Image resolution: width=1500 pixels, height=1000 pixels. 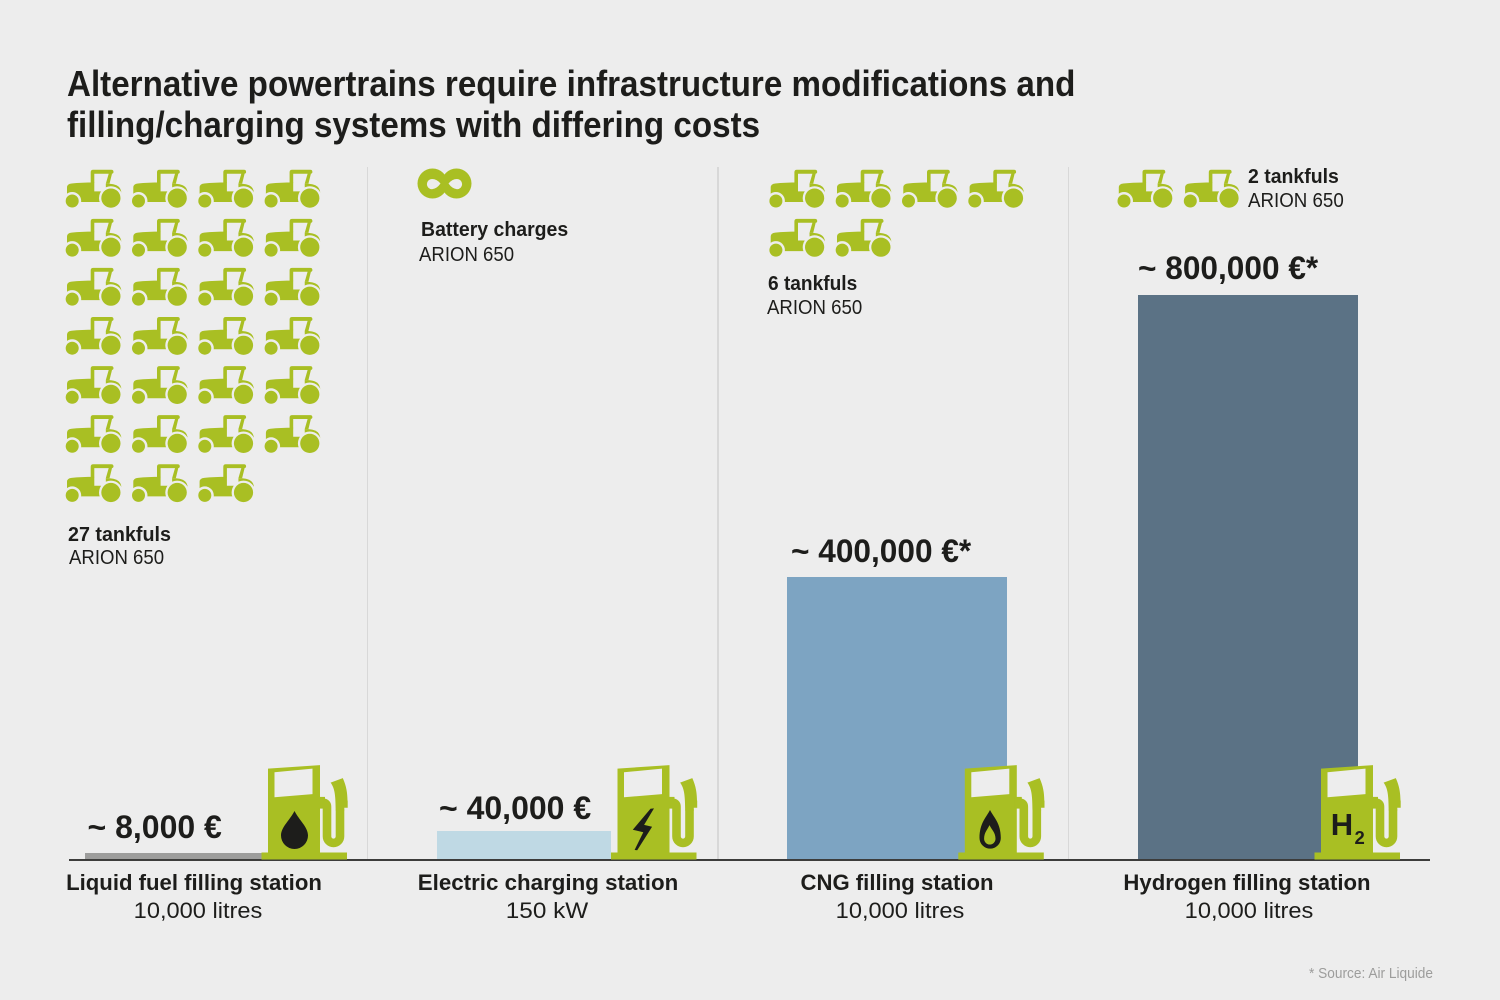 I want to click on svg-text: 2, so click(x=1360, y=837).